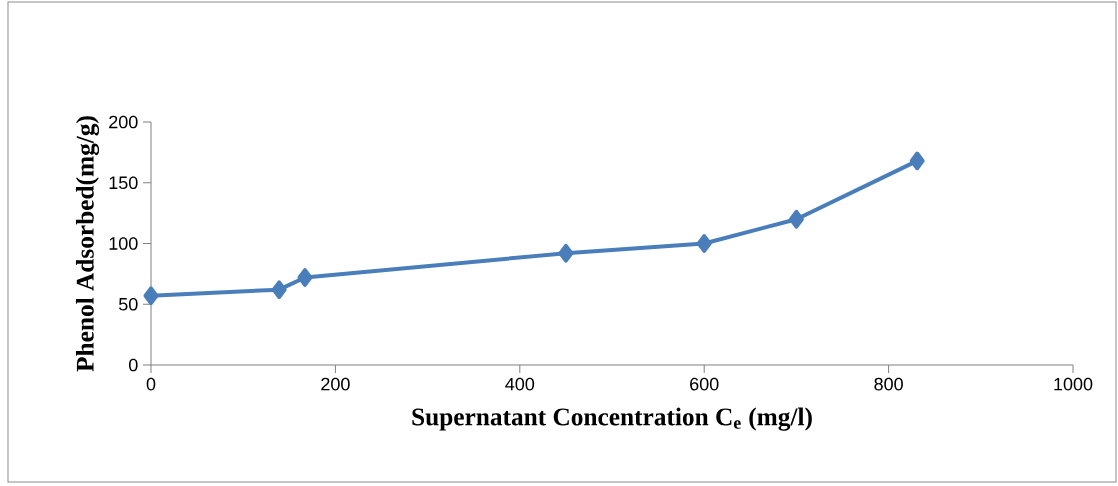 Image resolution: width=1118 pixels, height=486 pixels. What do you see at coordinates (128, 304) in the screenshot?
I see `y-tick-label: 50` at bounding box center [128, 304].